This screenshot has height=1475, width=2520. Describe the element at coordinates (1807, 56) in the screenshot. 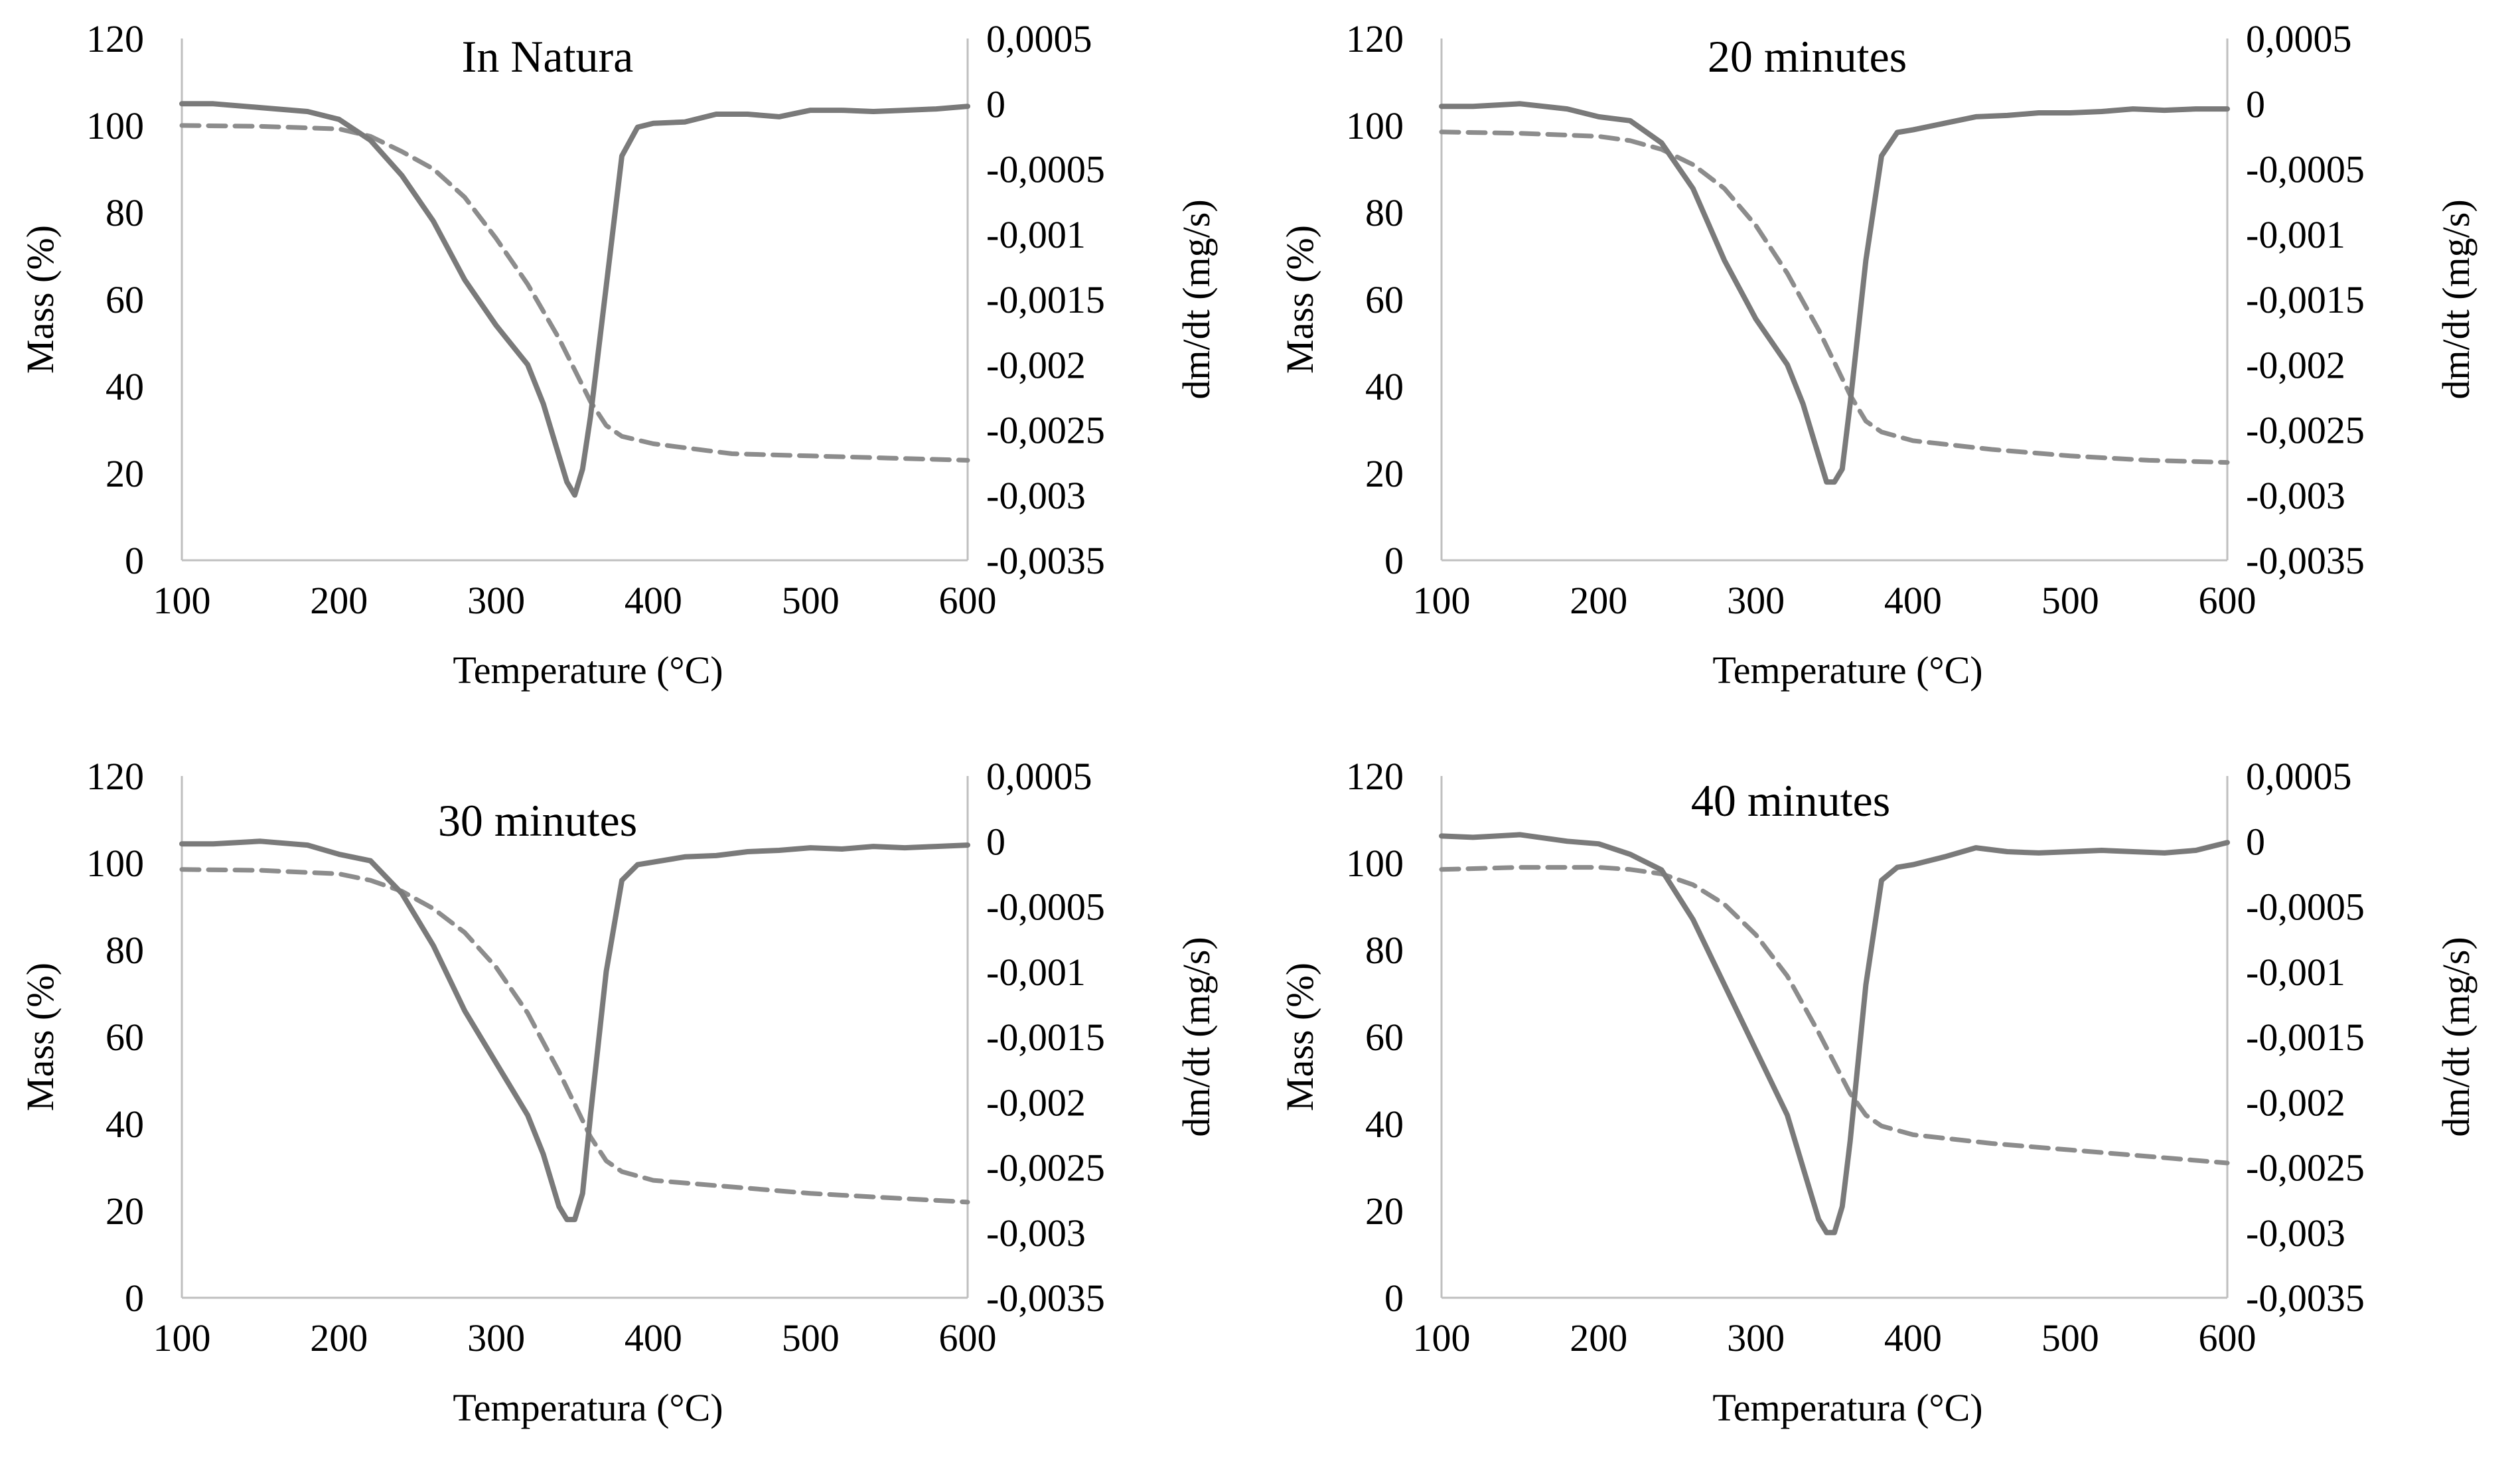

I see `chart-title: 20 minutes` at that location.